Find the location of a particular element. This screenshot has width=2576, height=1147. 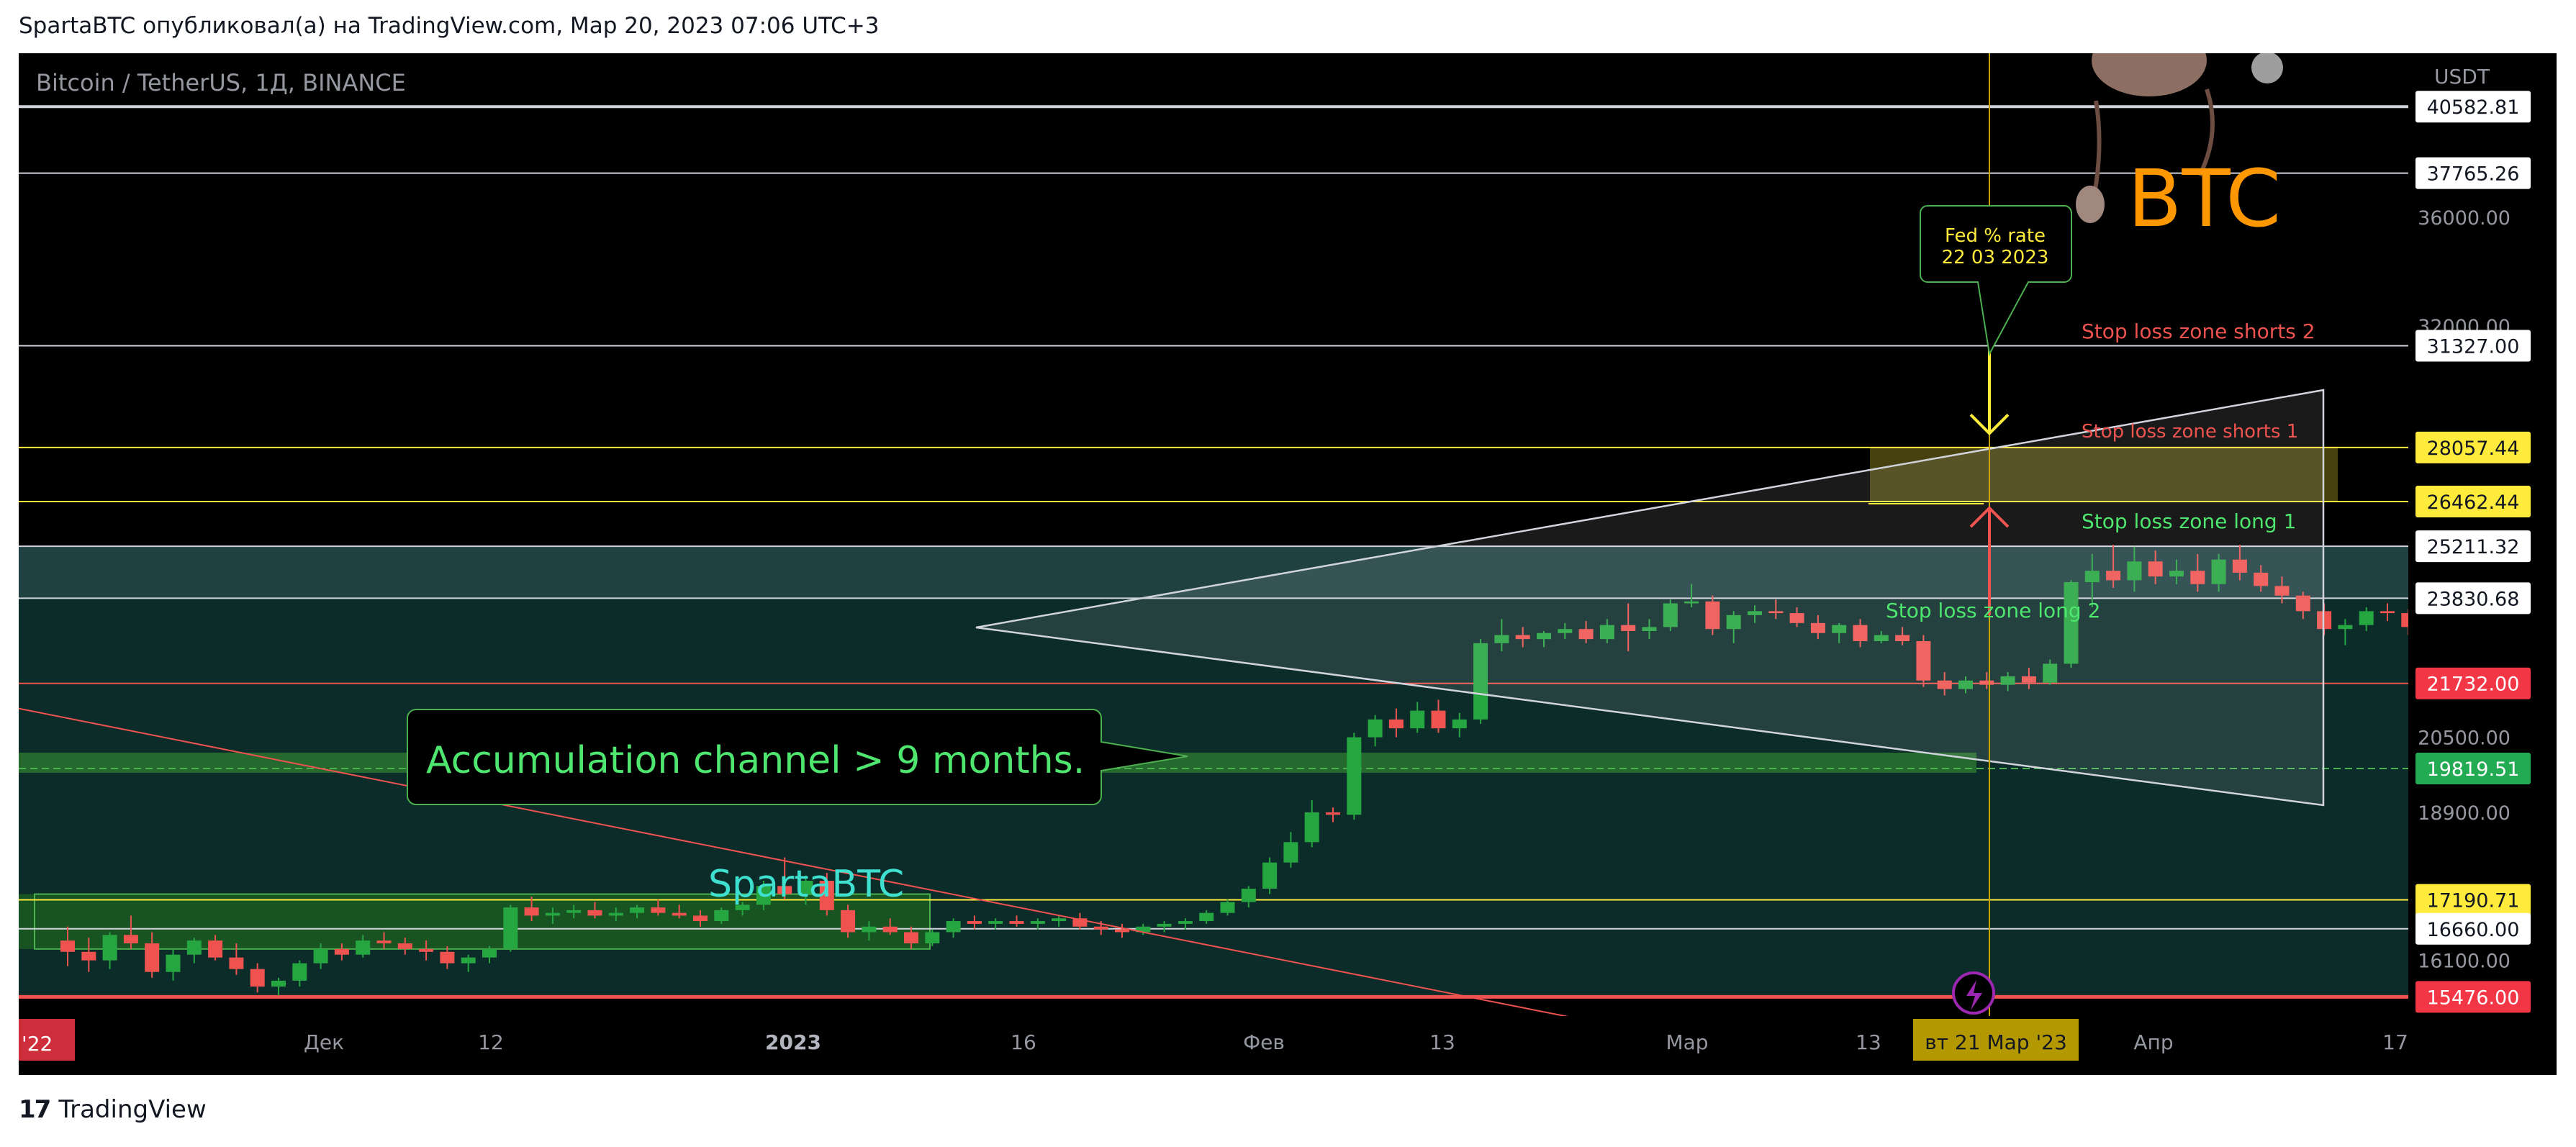

price-level-value: 21732.00 is located at coordinates (2474, 685).